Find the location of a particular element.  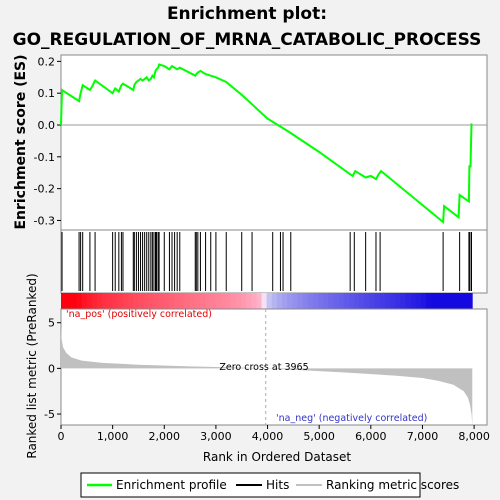

x-tick-label: 3,000 is located at coordinates (216, 436).